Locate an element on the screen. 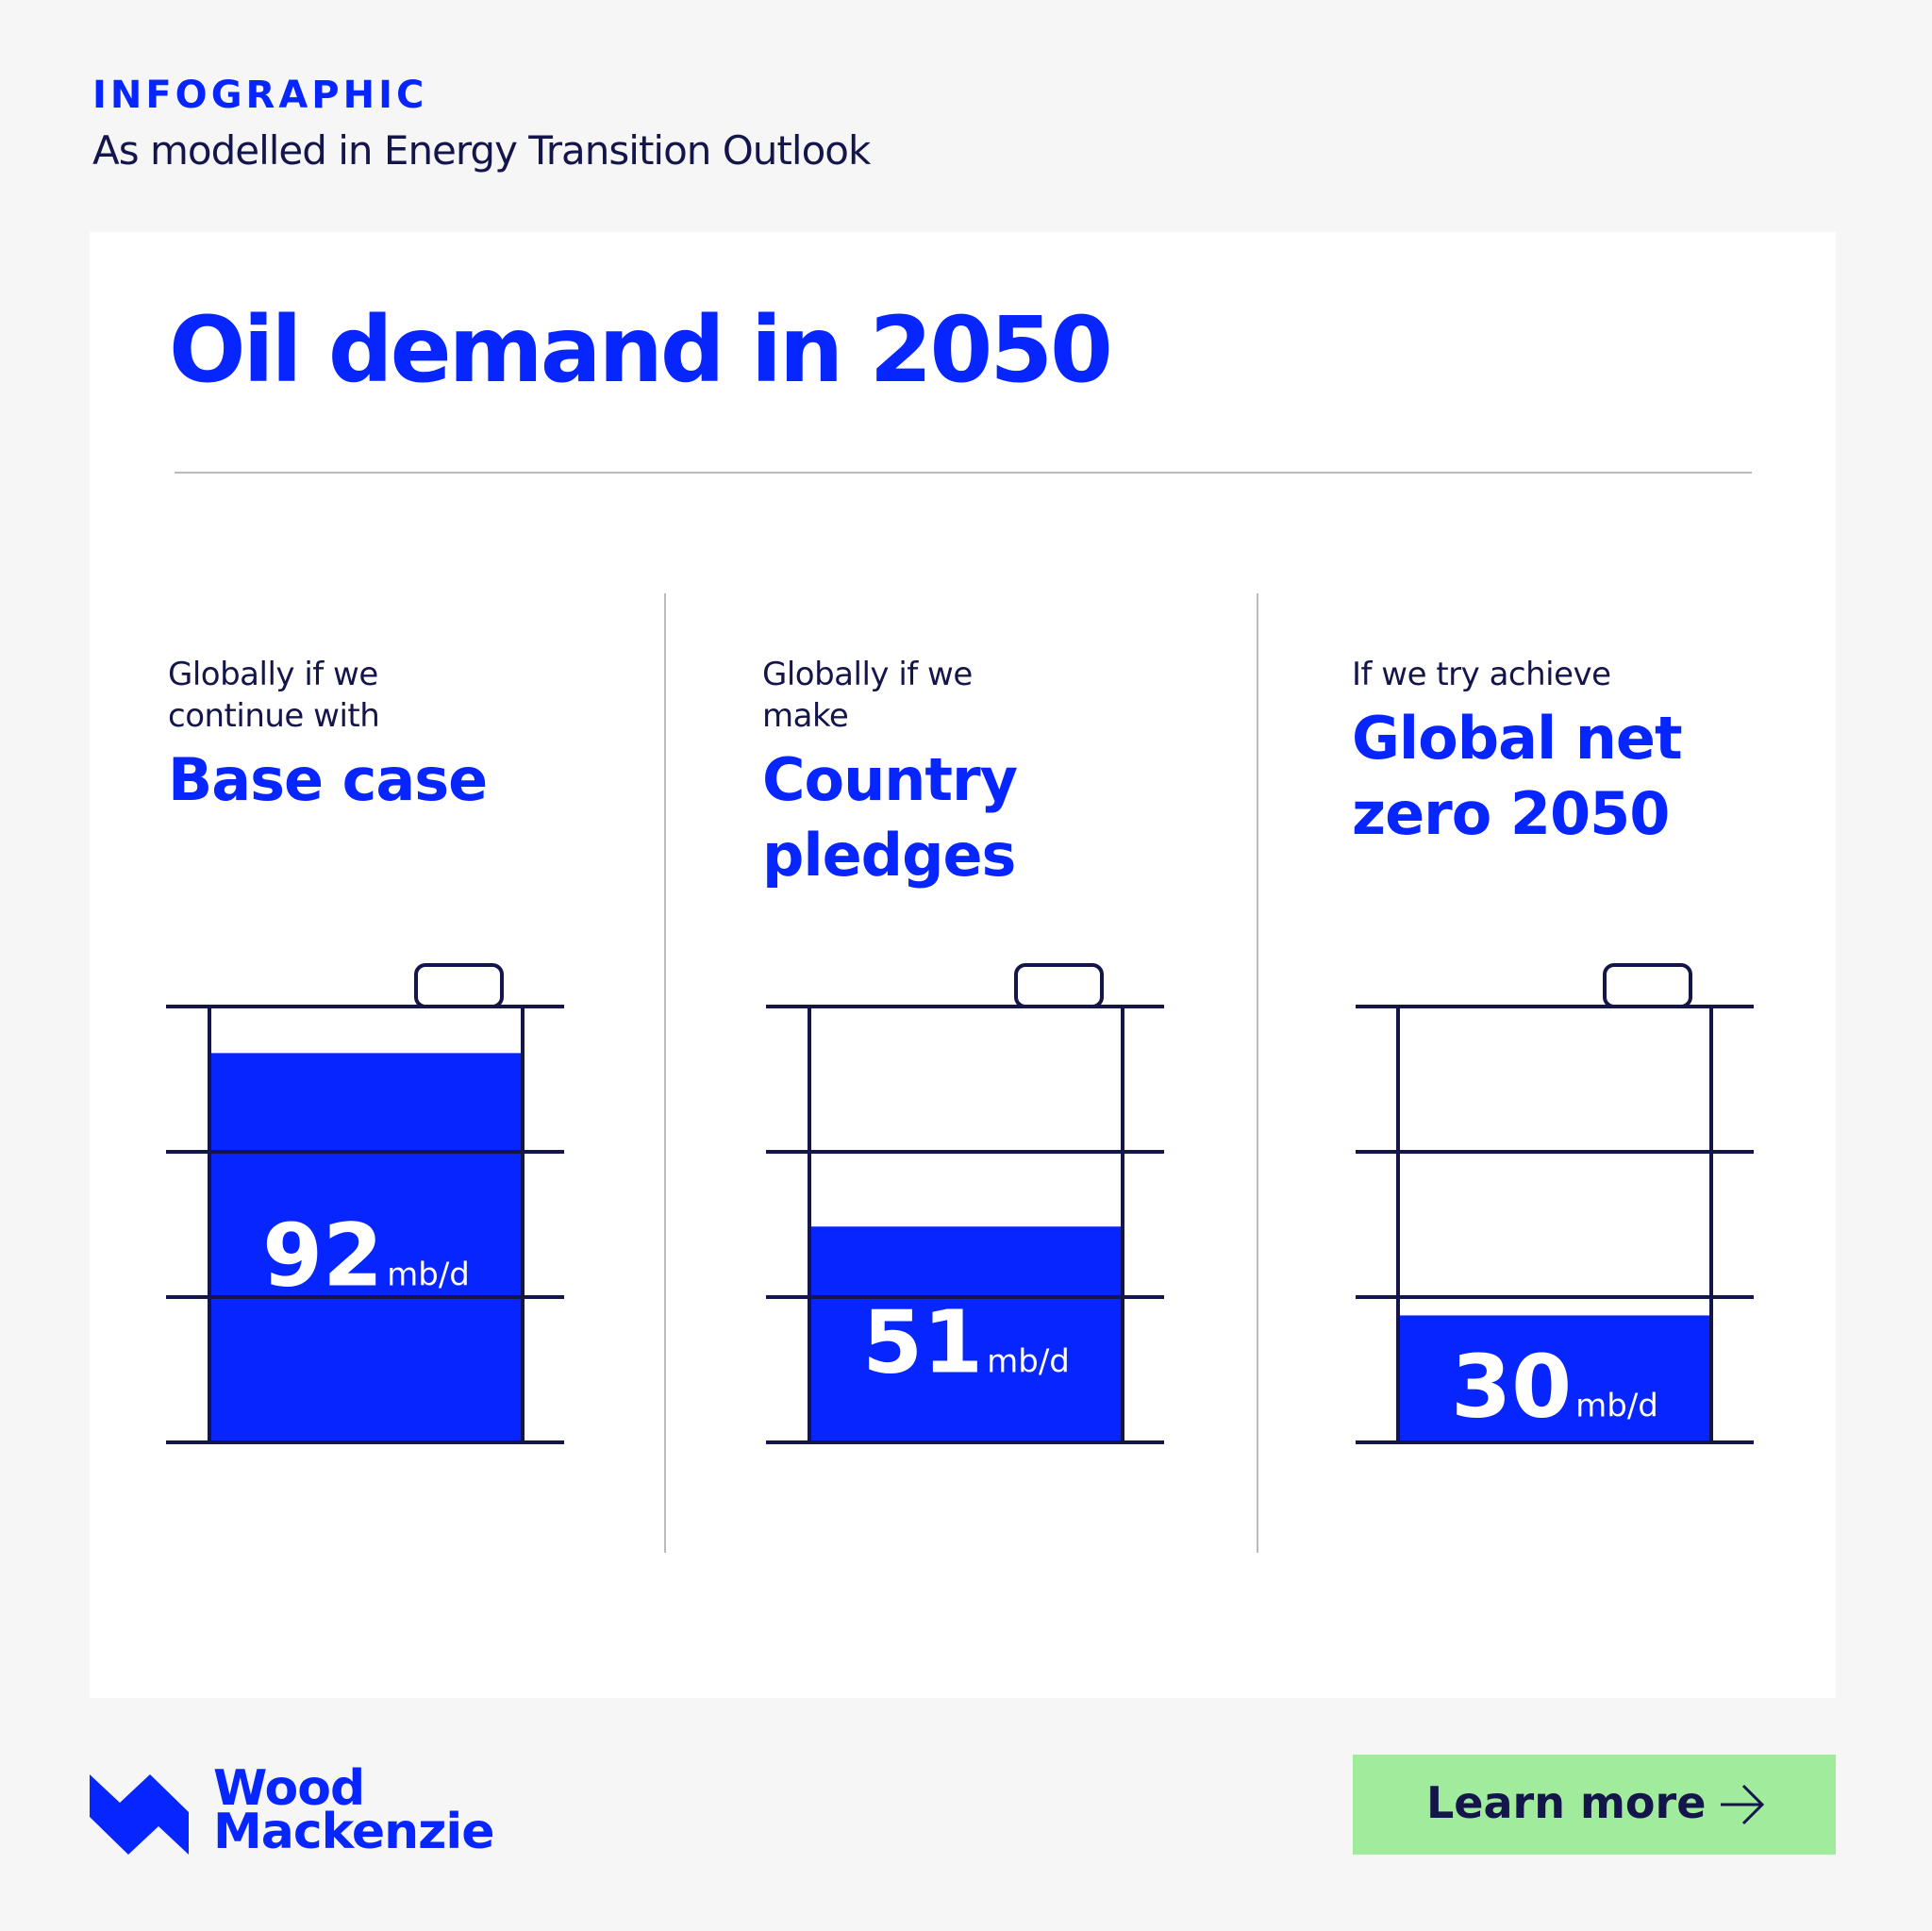  subtitle: As modelled in Energy Transition Outlook is located at coordinates (481, 150).